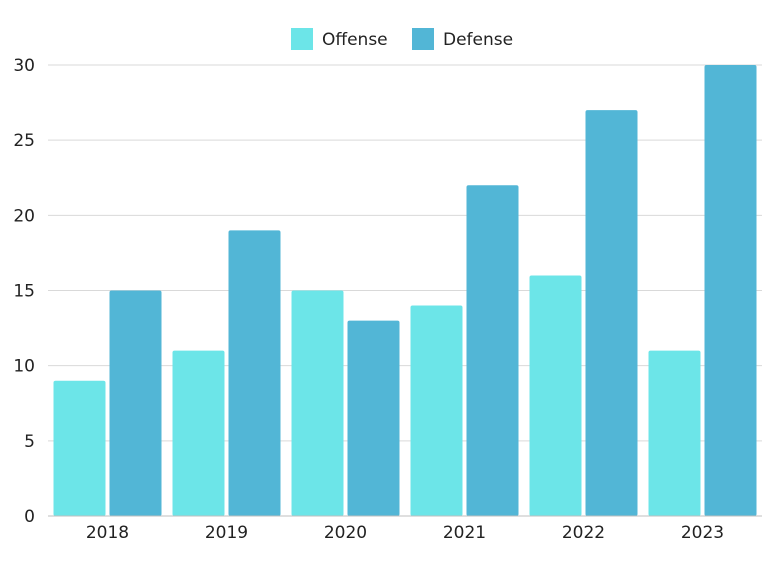  Describe the element at coordinates (345, 533) in the screenshot. I see `x-tick-label-2020: 2020` at that location.